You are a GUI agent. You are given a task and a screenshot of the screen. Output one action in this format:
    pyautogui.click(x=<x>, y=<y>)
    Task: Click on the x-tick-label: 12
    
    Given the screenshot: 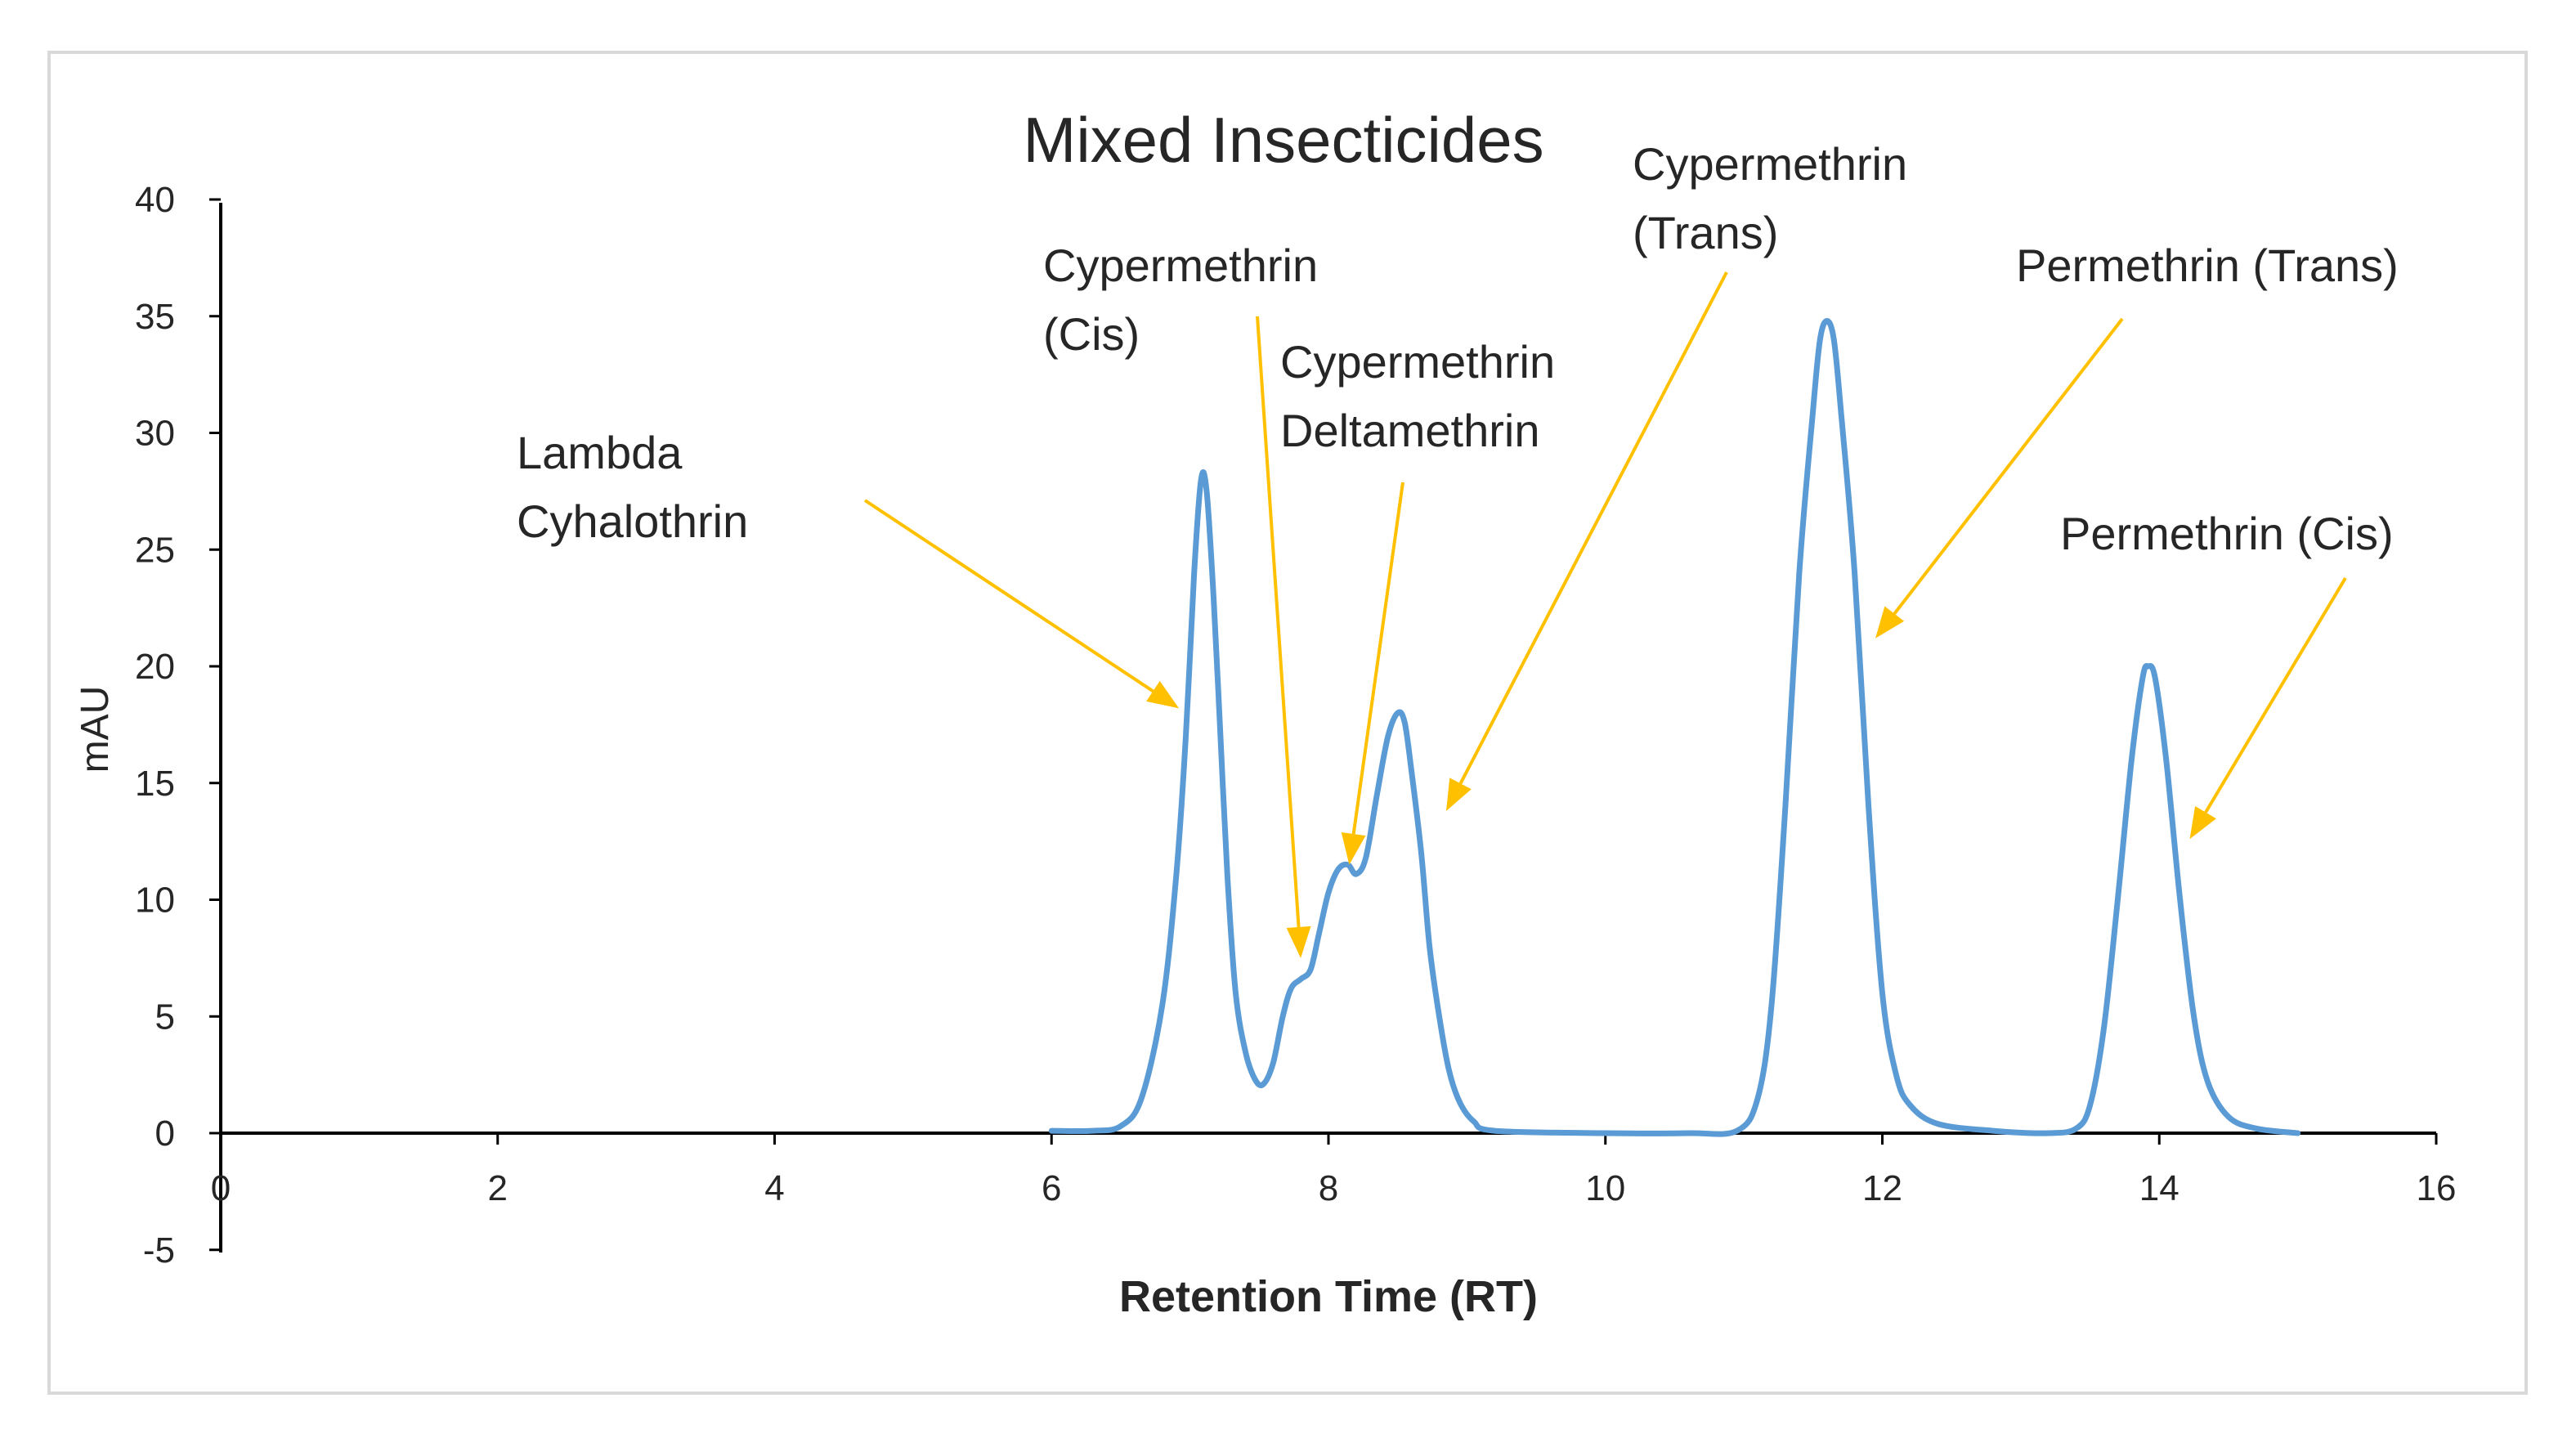 What is the action you would take?
    pyautogui.click(x=1882, y=1188)
    